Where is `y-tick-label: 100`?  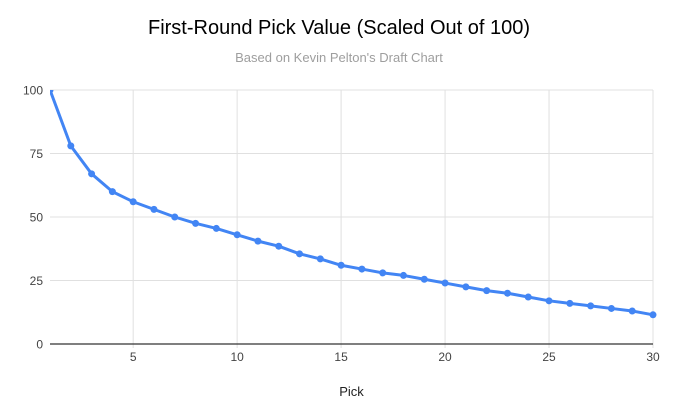 y-tick-label: 100 is located at coordinates (33, 91).